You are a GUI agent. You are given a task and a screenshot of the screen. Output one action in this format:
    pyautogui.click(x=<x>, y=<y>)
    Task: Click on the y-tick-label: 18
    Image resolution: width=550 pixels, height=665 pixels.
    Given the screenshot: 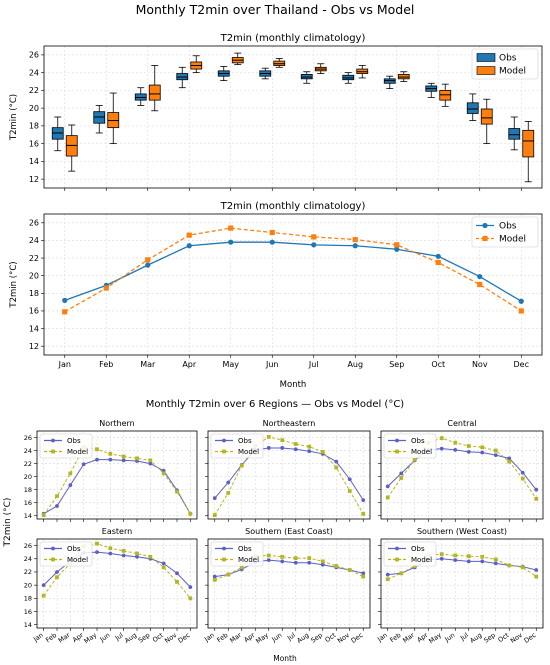 What is the action you would take?
    pyautogui.click(x=34, y=293)
    